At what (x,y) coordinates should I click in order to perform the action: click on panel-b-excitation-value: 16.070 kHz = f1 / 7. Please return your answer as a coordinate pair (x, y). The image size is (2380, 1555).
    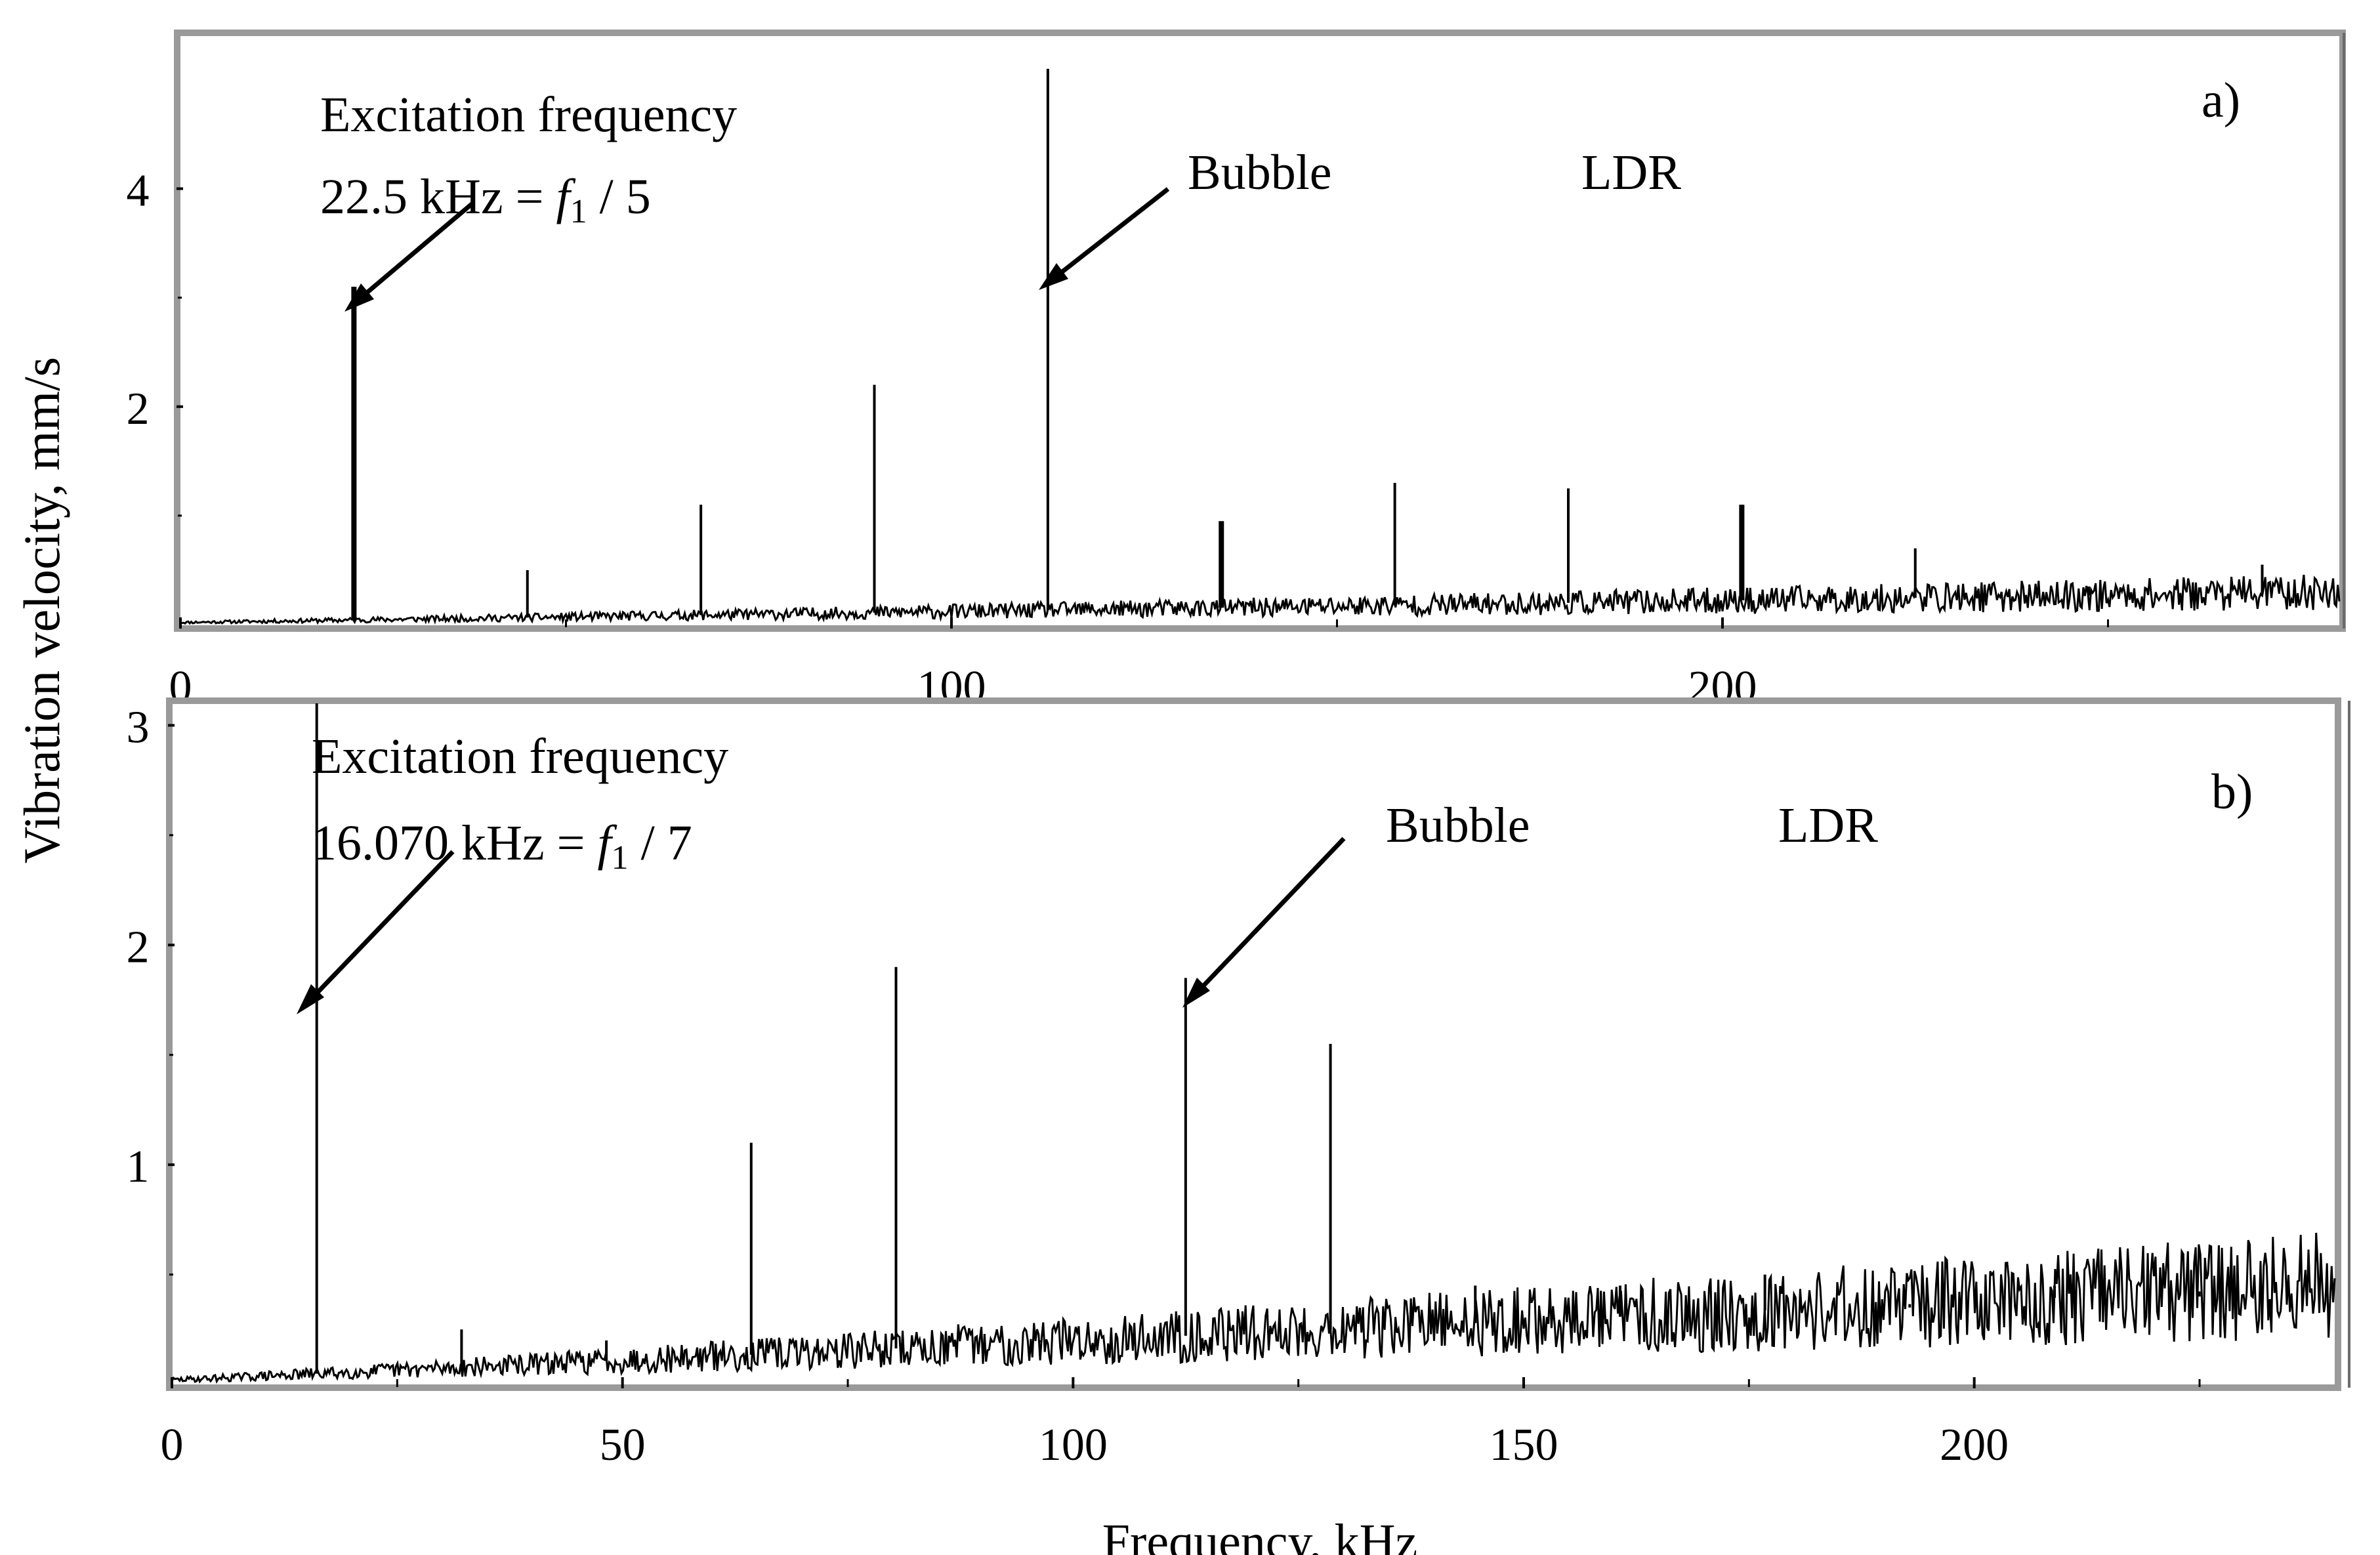
    Looking at the image, I should click on (502, 847).